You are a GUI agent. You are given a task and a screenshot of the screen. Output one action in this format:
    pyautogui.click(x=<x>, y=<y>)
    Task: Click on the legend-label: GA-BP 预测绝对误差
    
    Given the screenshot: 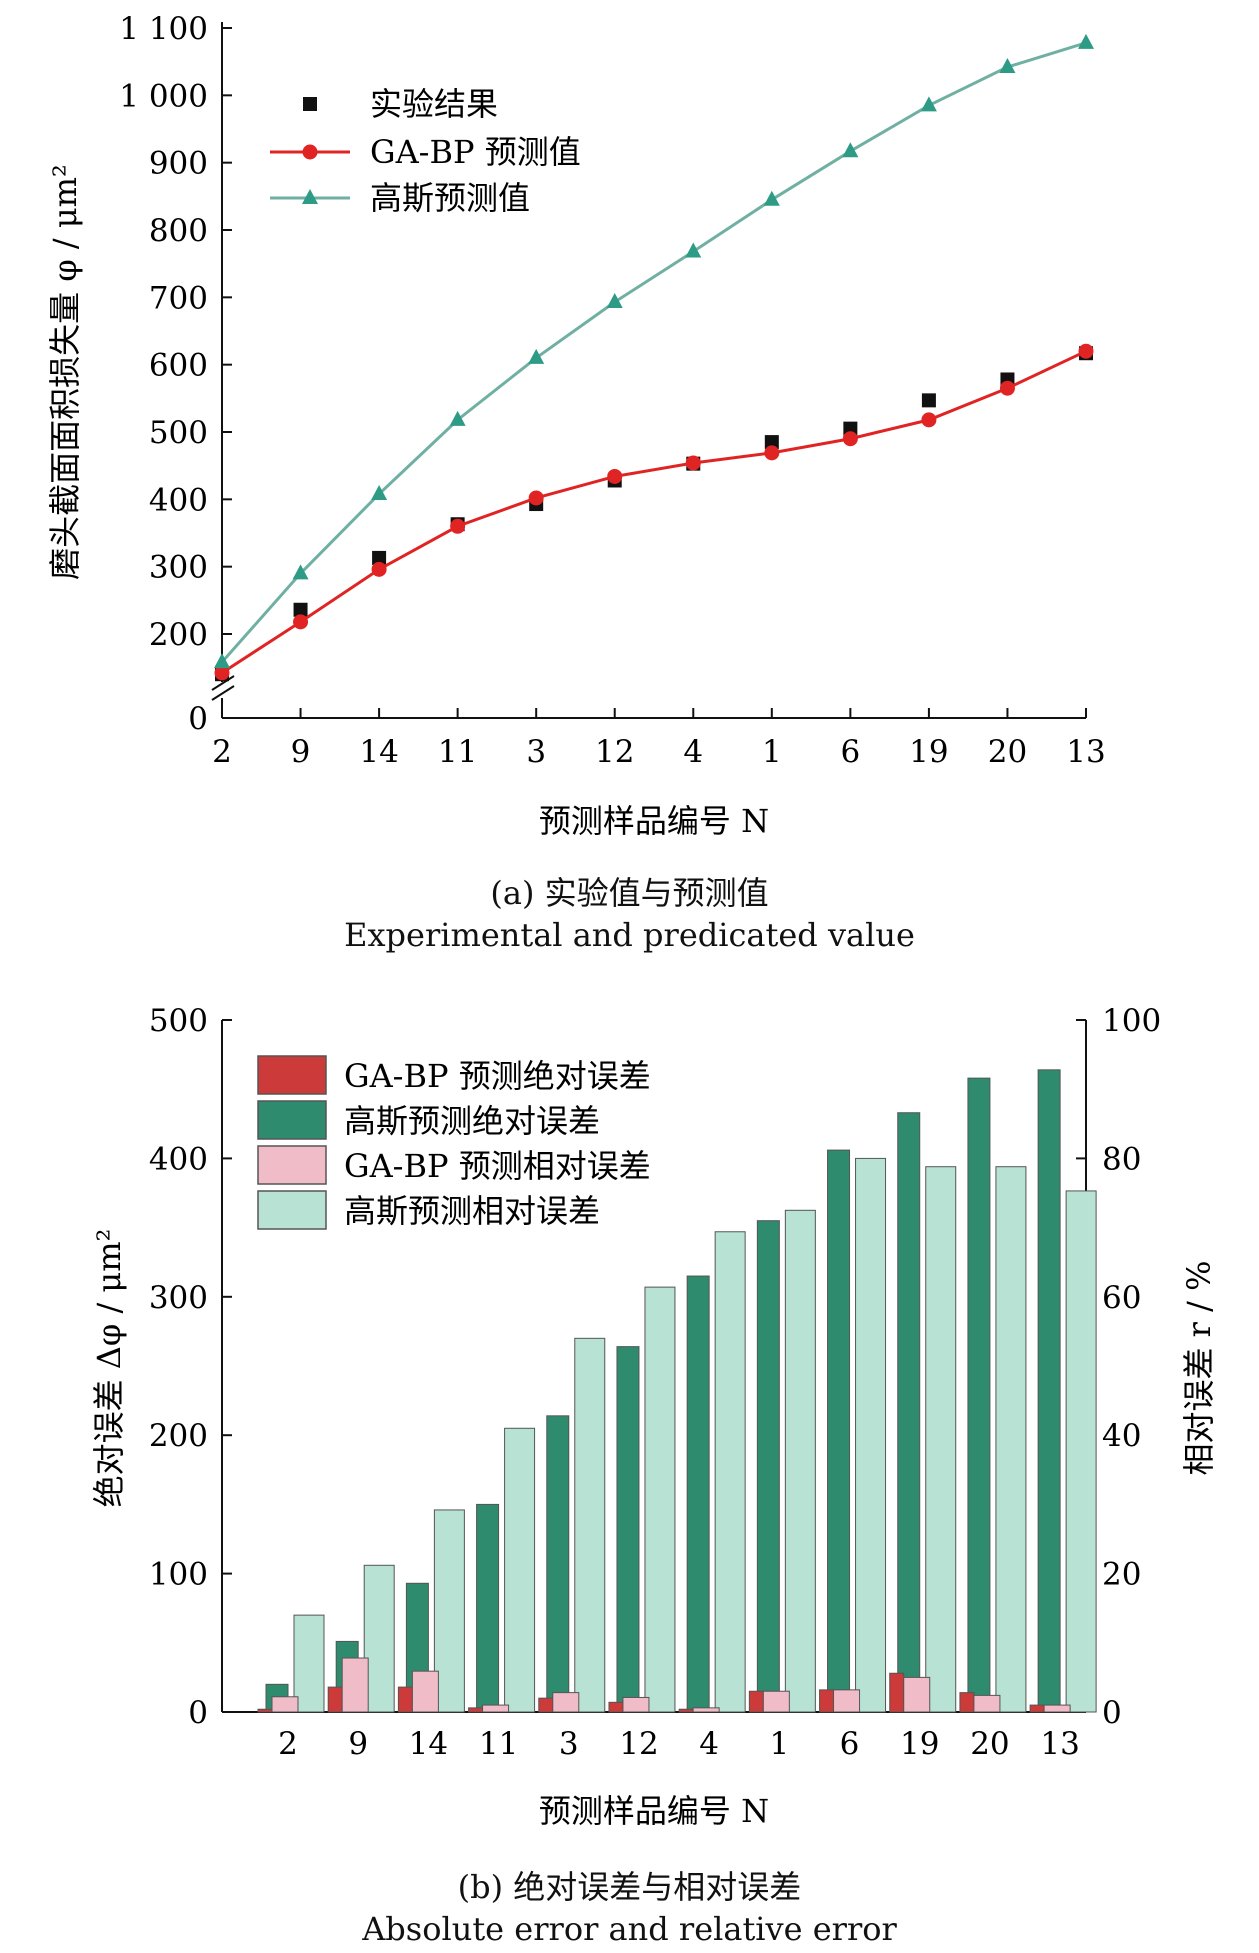 What is the action you would take?
    pyautogui.click(x=497, y=1076)
    